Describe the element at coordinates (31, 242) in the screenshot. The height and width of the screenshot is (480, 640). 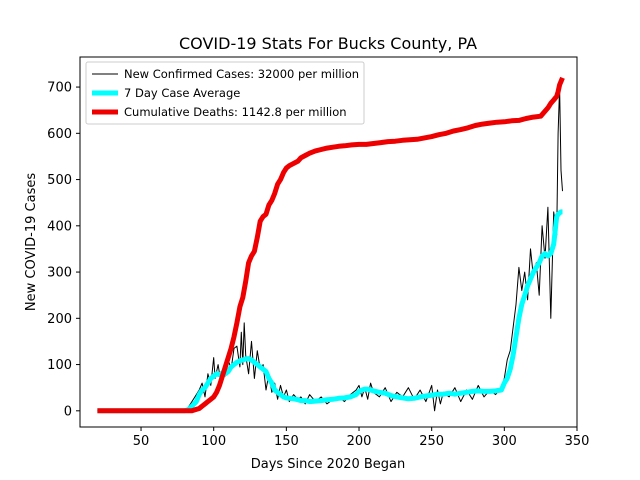
I see `y-axis-label: New COVID-19 Cases` at that location.